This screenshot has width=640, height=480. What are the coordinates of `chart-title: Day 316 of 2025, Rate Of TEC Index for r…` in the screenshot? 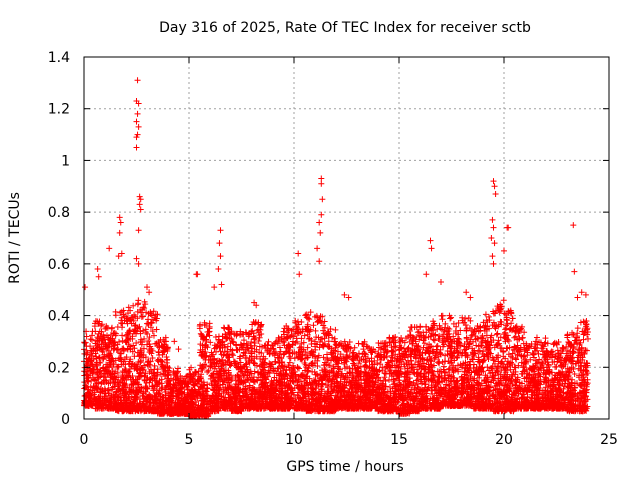 It's located at (345, 28).